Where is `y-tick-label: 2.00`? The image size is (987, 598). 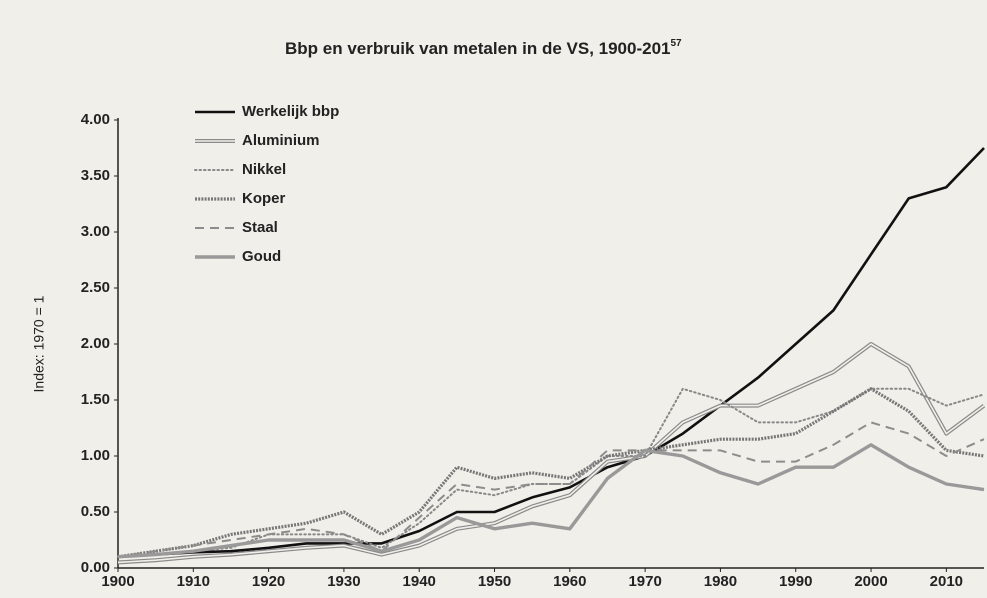 y-tick-label: 2.00 is located at coordinates (95, 343).